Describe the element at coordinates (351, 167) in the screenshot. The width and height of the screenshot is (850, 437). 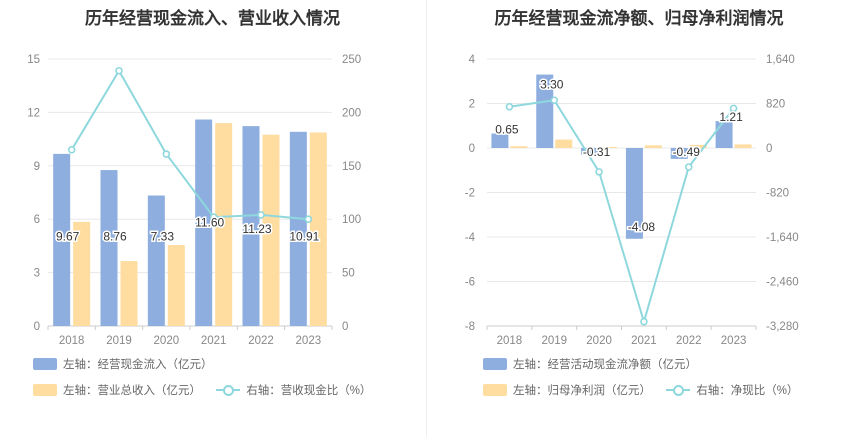
I see `y-right-tick-label: 150` at that location.